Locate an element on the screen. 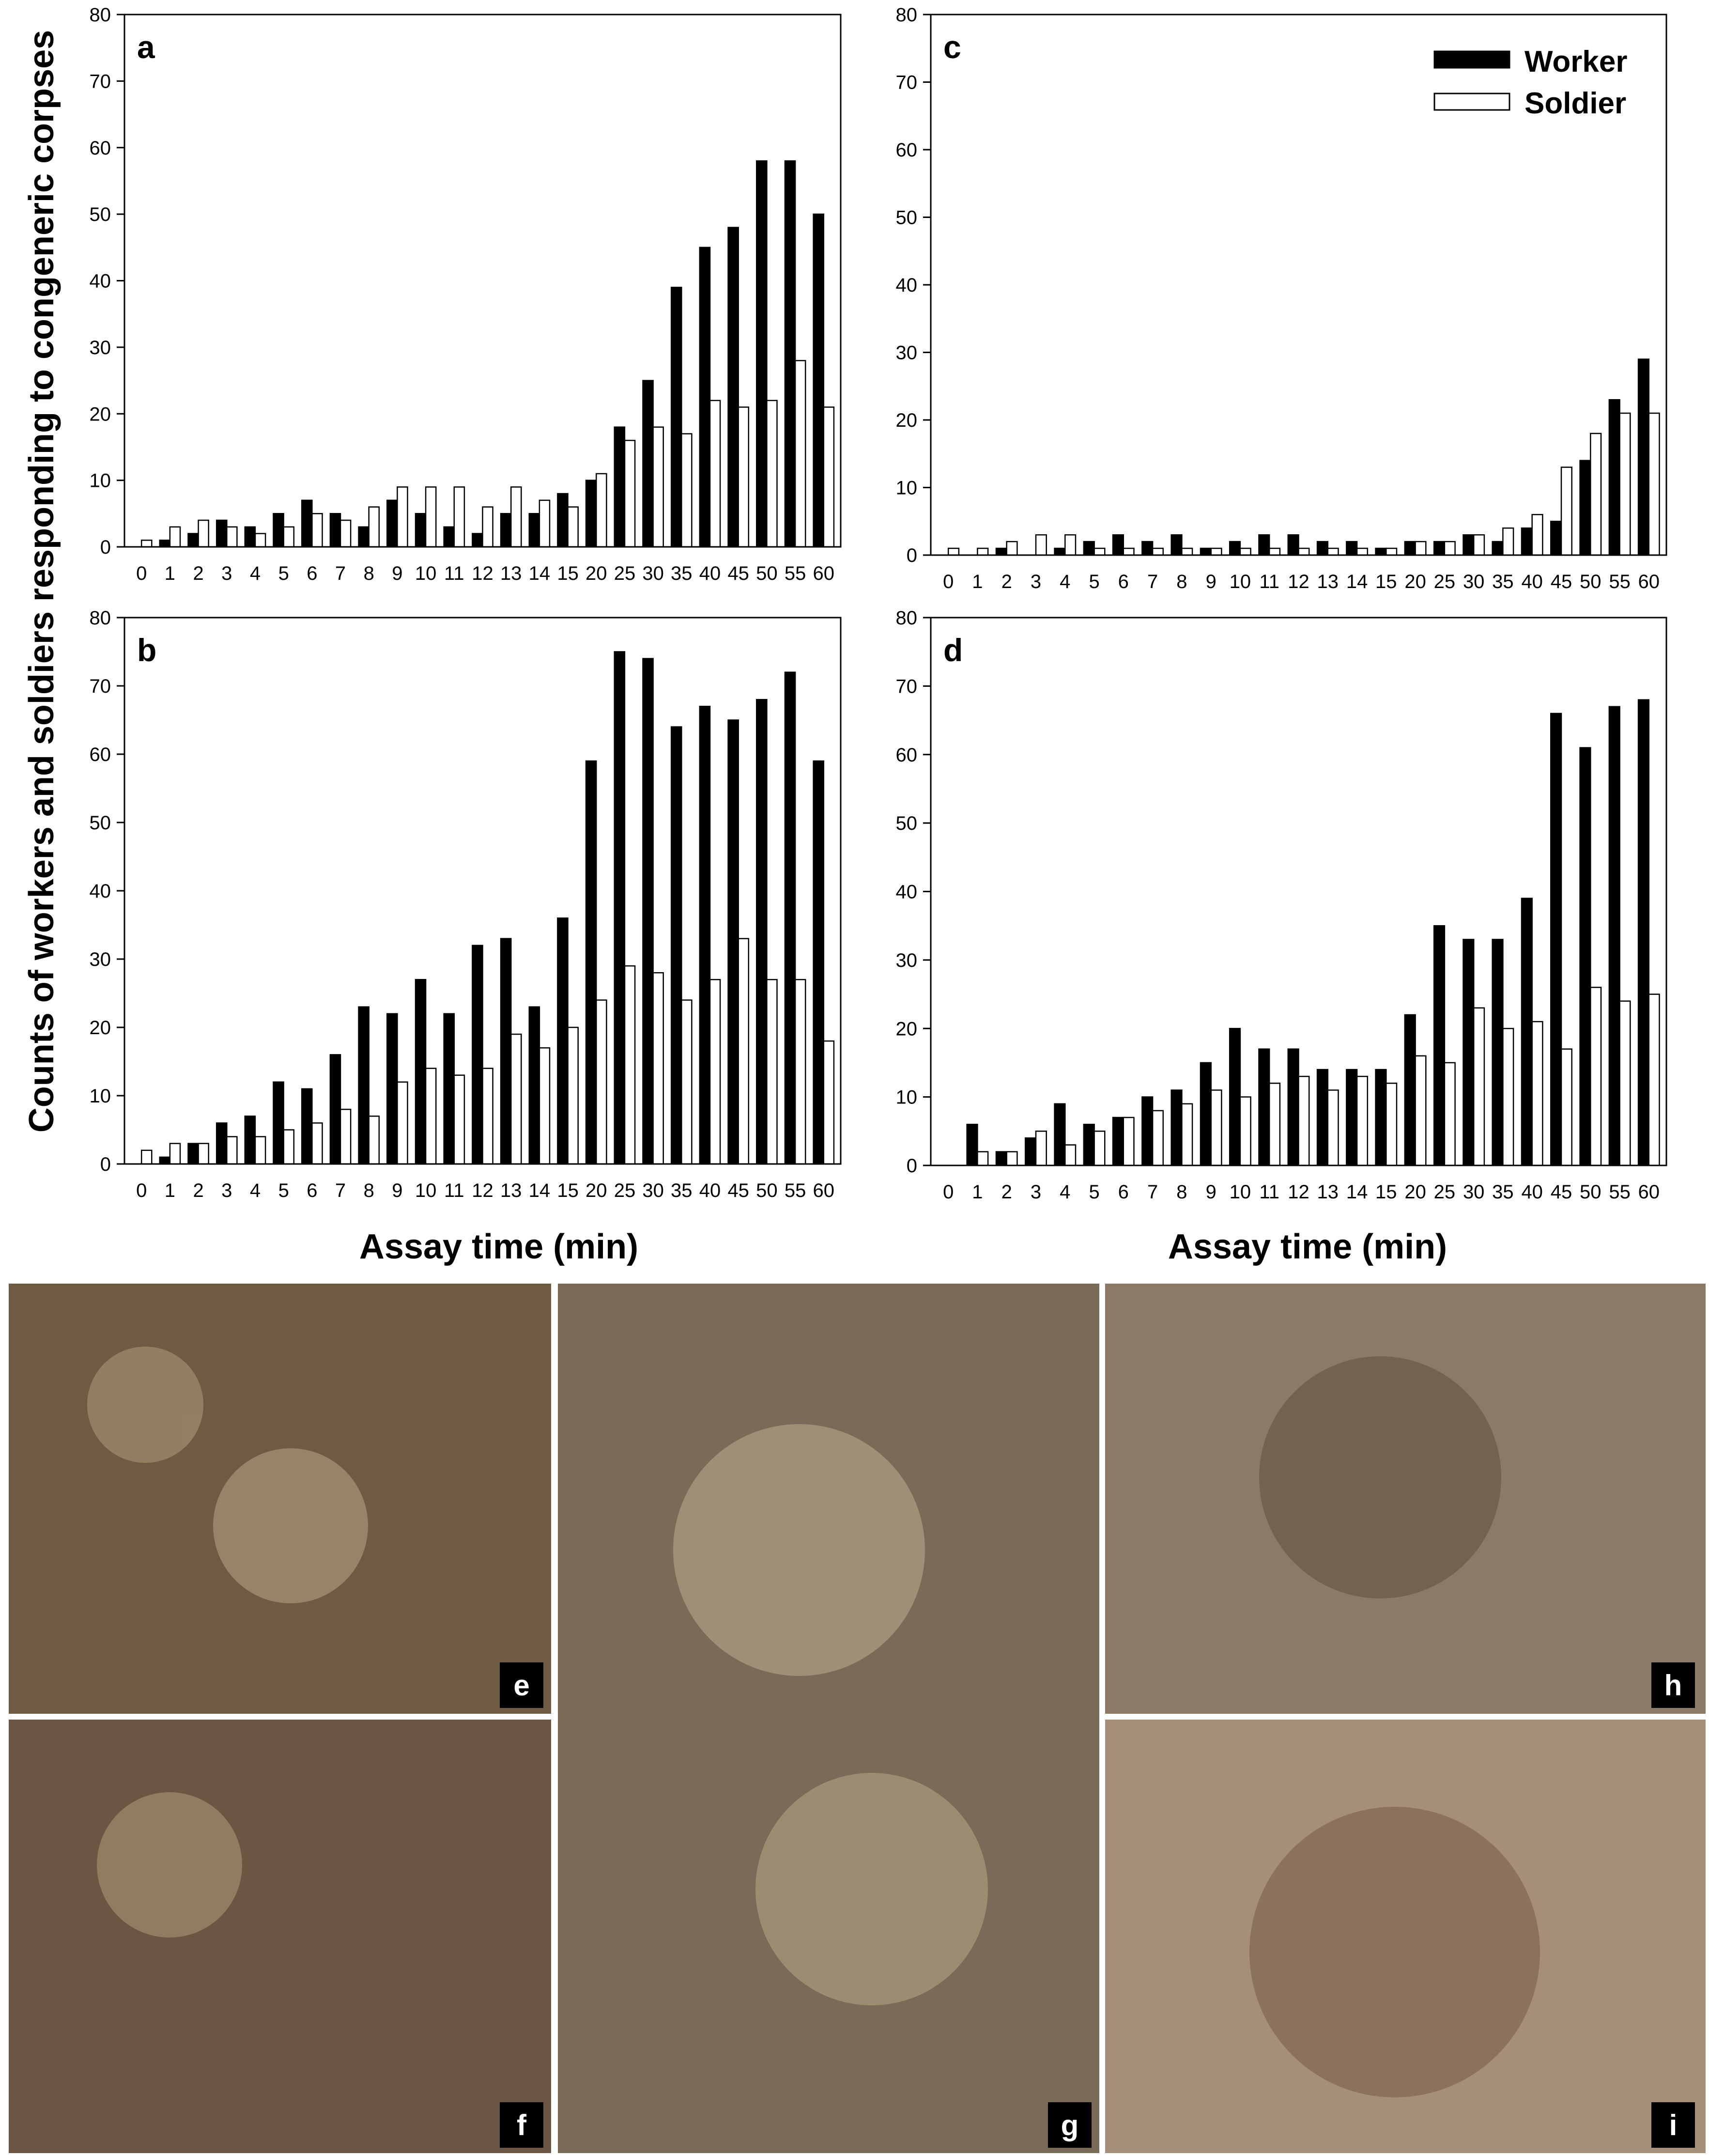  y-tick-label: 70 is located at coordinates (907, 686).